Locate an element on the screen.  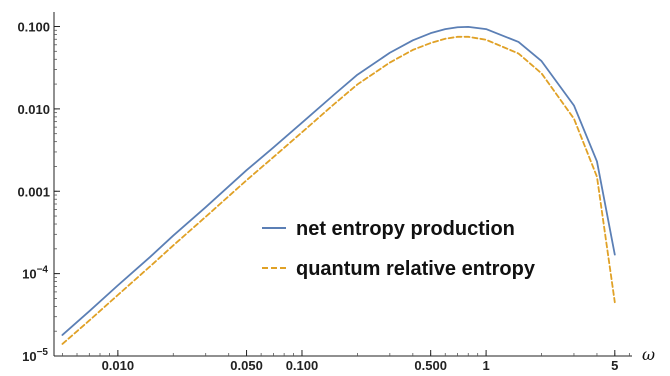
x-tick-label: 0.050 is located at coordinates (246, 365).